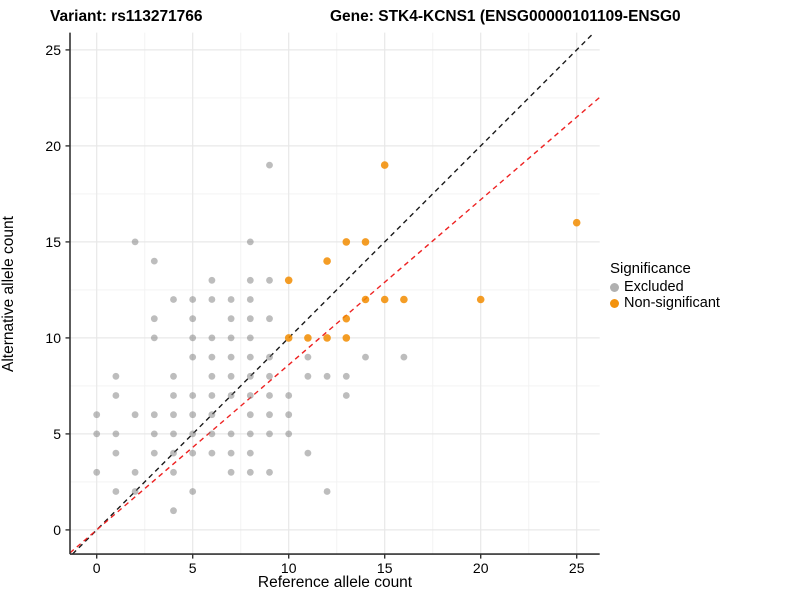 The height and width of the screenshot is (600, 800). Describe the element at coordinates (126, 16) in the screenshot. I see `variant-title: Variant: rs113271766` at that location.